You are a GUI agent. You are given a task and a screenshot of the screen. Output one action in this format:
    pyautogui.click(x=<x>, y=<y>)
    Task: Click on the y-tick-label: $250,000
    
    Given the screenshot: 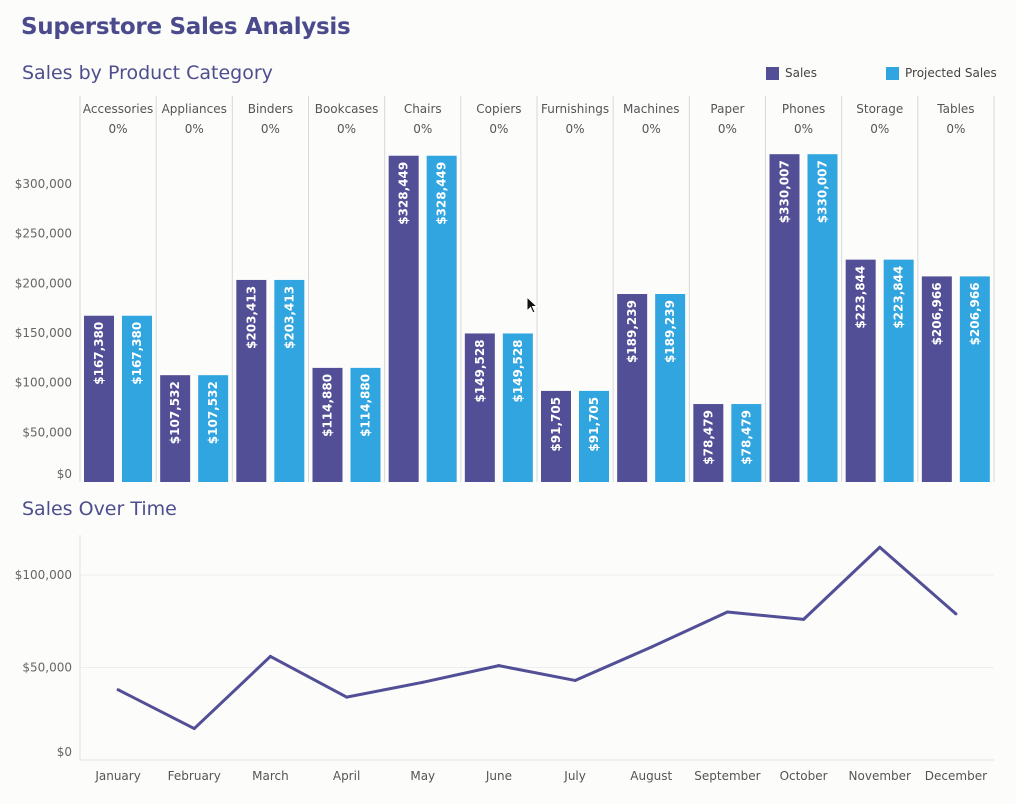 What is the action you would take?
    pyautogui.click(x=43, y=234)
    